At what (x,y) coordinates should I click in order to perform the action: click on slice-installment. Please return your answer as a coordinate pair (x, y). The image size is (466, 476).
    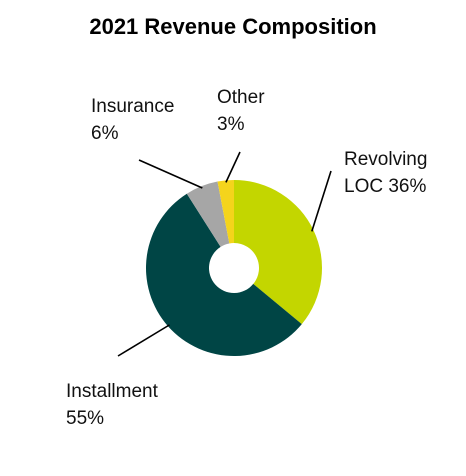
    Looking at the image, I should click on (224, 274).